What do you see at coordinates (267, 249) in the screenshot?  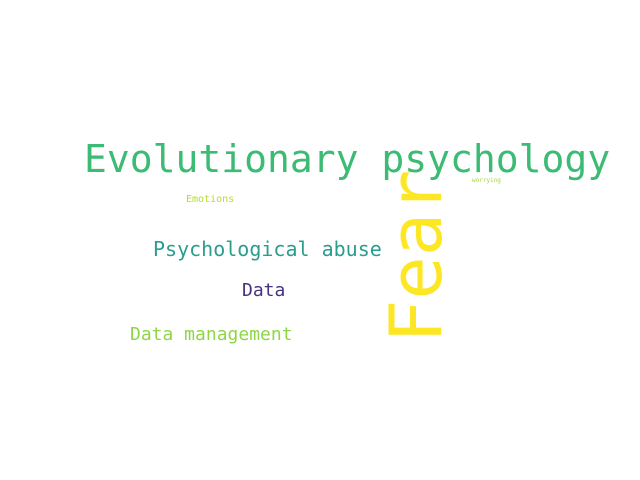 I see `word-psychological-abuse: Psychological abuse` at bounding box center [267, 249].